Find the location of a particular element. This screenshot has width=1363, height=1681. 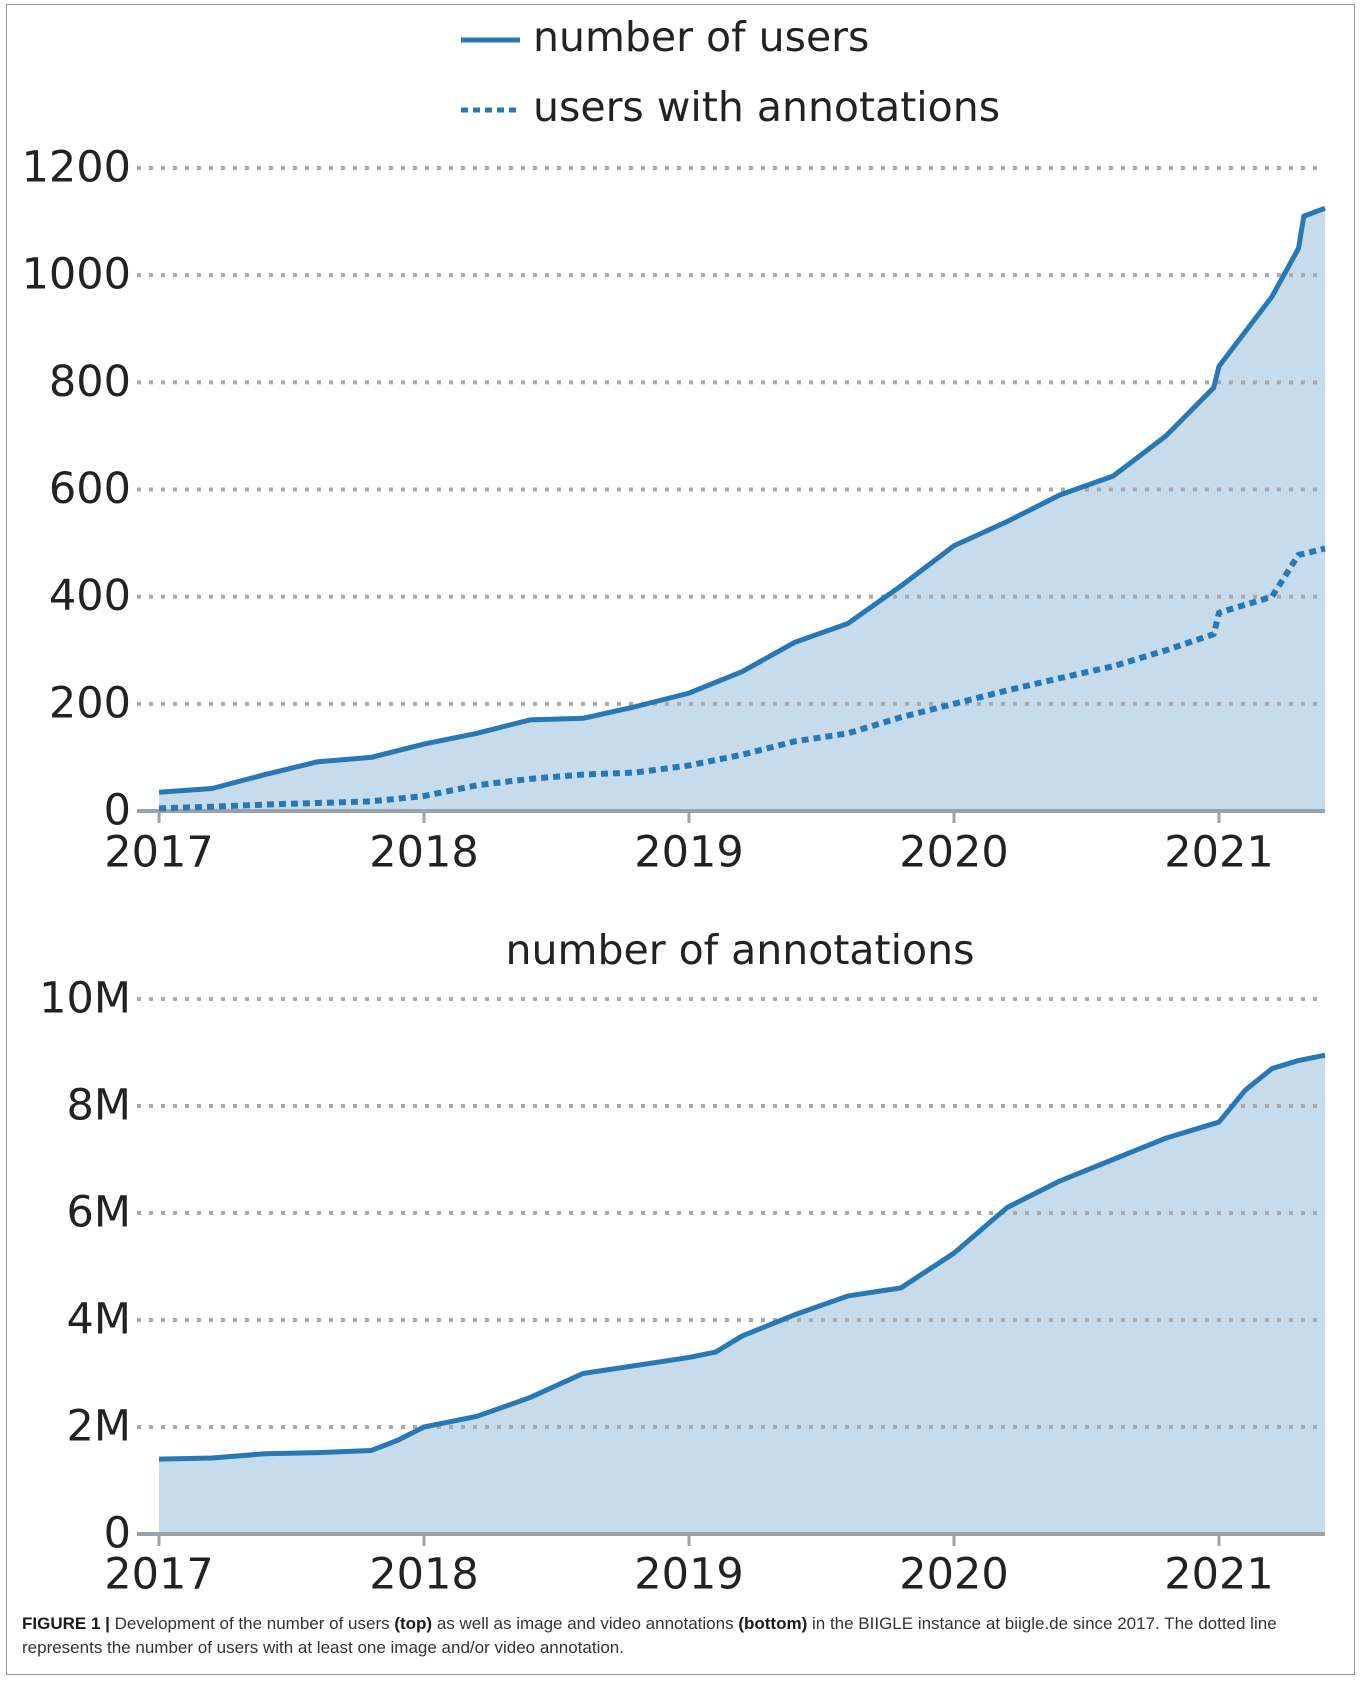

y-tick-label: 800 is located at coordinates (90, 382).